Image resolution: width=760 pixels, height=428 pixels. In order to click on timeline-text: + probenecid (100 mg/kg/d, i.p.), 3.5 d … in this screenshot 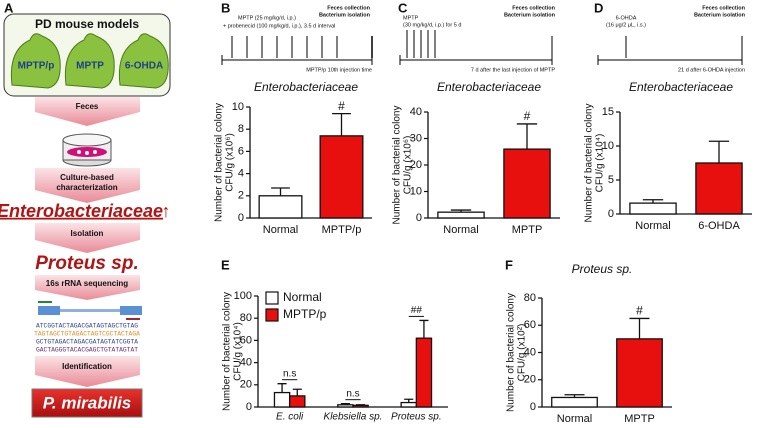, I will do `click(279, 26)`.